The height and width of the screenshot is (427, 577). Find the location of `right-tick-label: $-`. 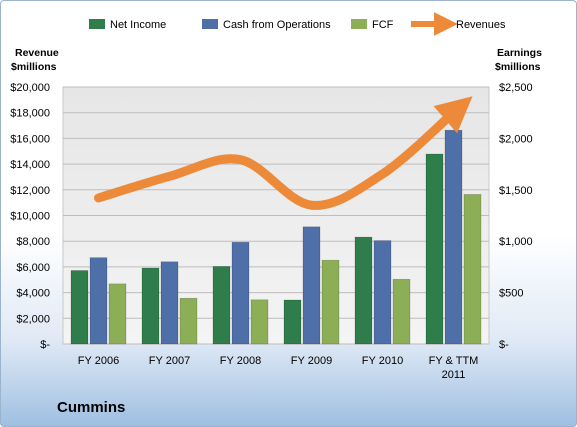

right-tick-label: $- is located at coordinates (504, 345).